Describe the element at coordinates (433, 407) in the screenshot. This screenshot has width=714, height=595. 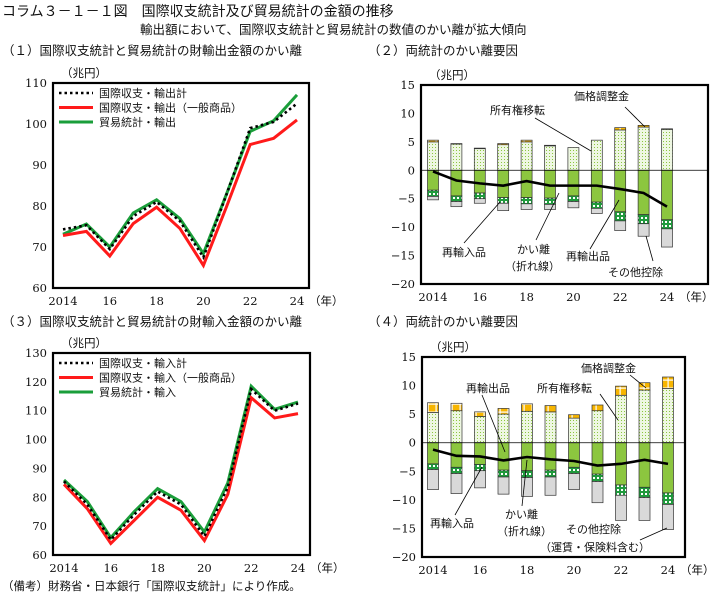
I see `bar-価格調整金-2014` at that location.